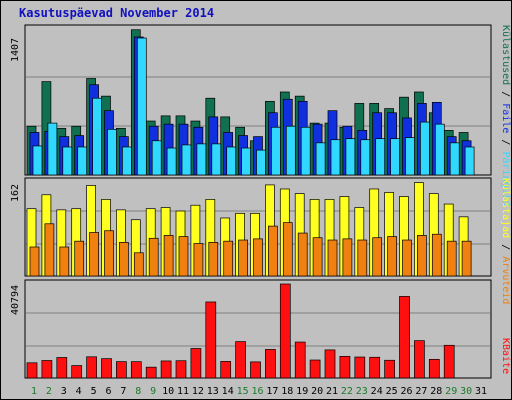 This screenshot has height=400, width=512. What do you see at coordinates (302, 391) in the screenshot?
I see `x-tick-19: 19` at bounding box center [302, 391].